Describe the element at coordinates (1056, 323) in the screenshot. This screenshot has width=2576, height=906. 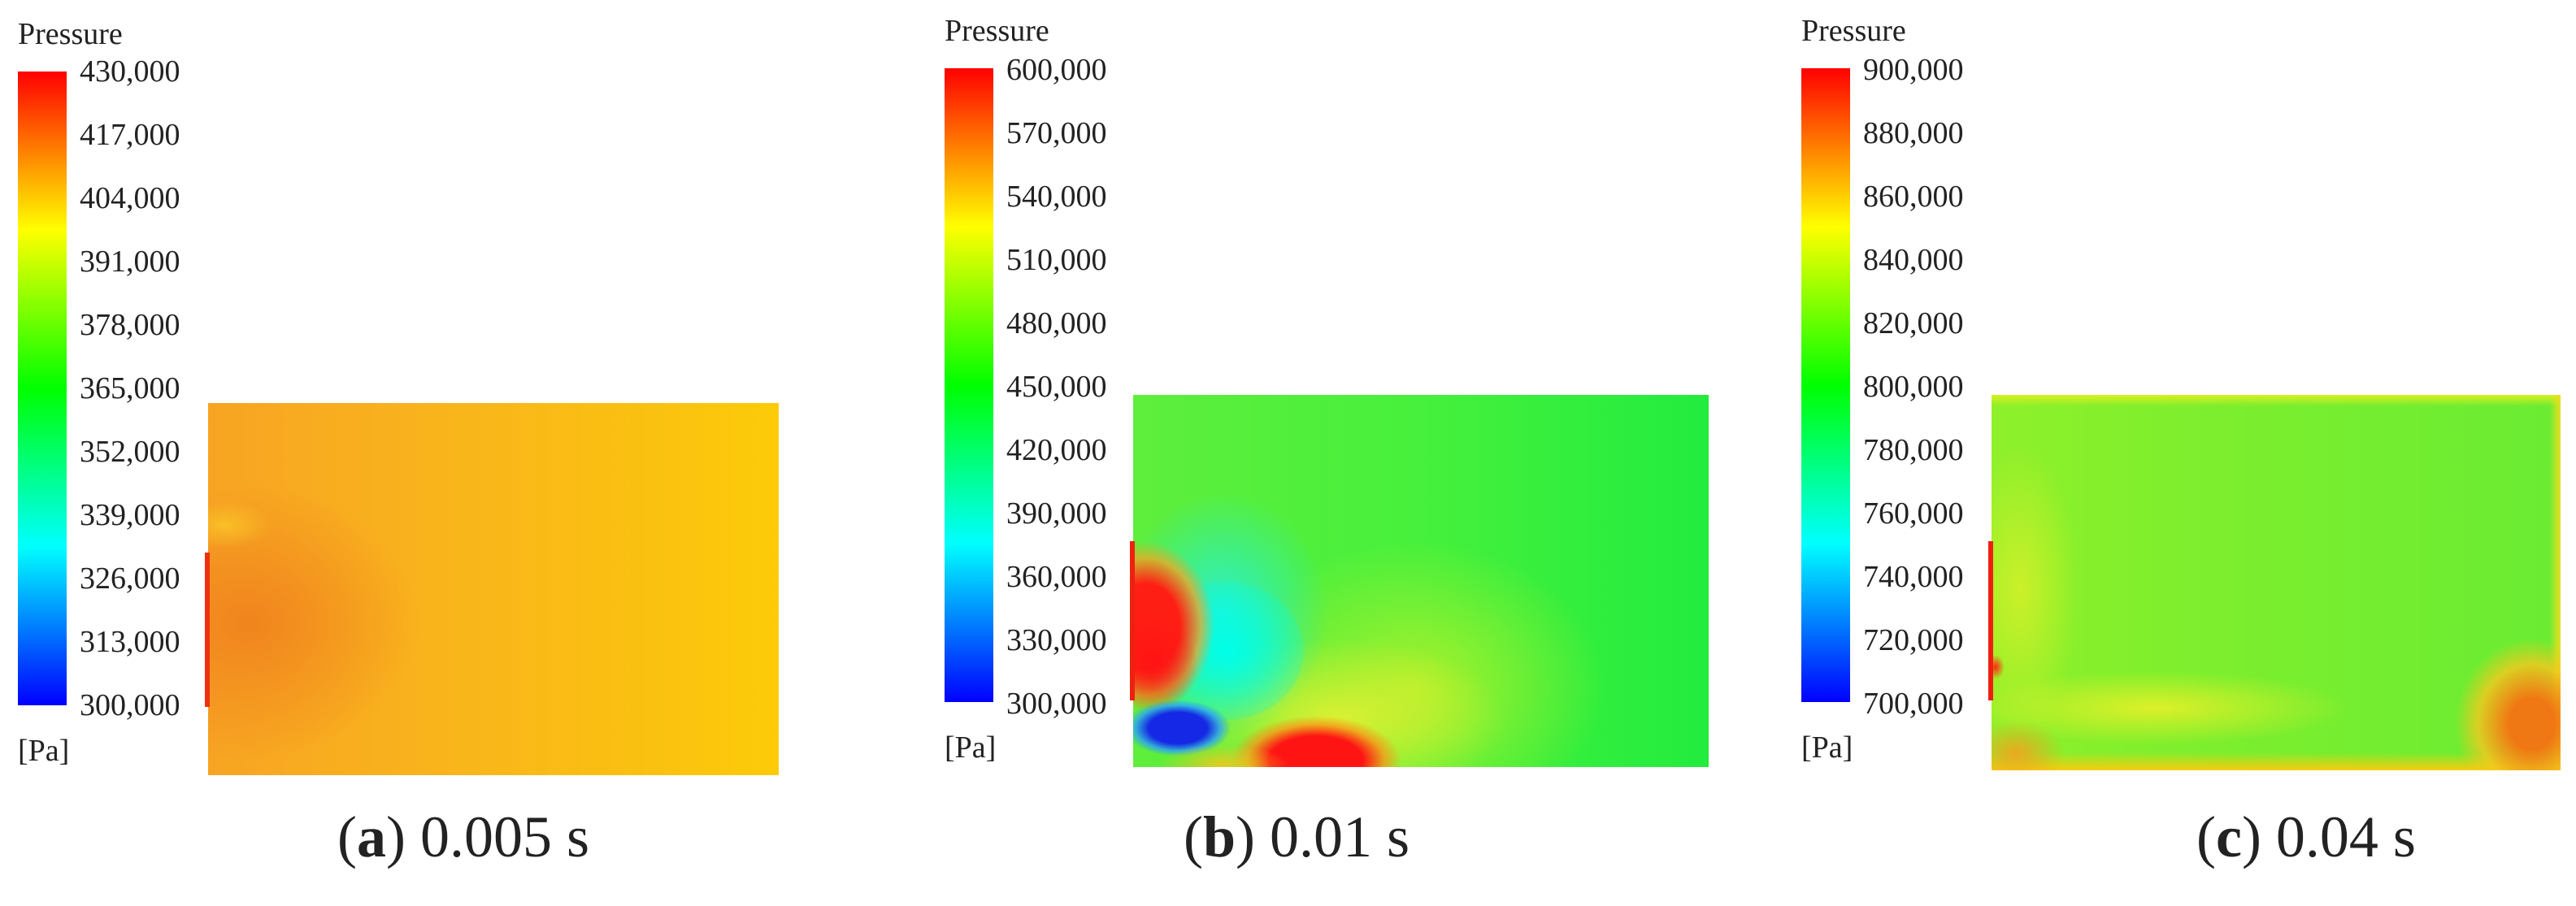
I see `tick-label: 480,000` at that location.